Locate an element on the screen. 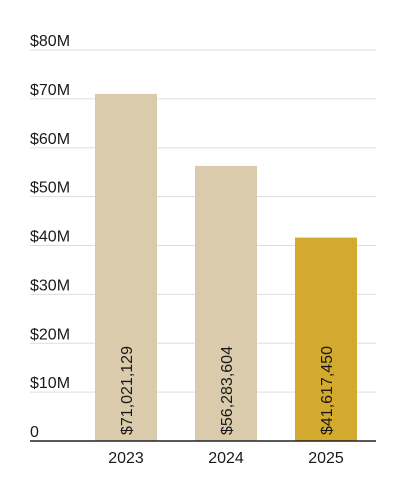  y-tick-label: $20M is located at coordinates (50, 334).